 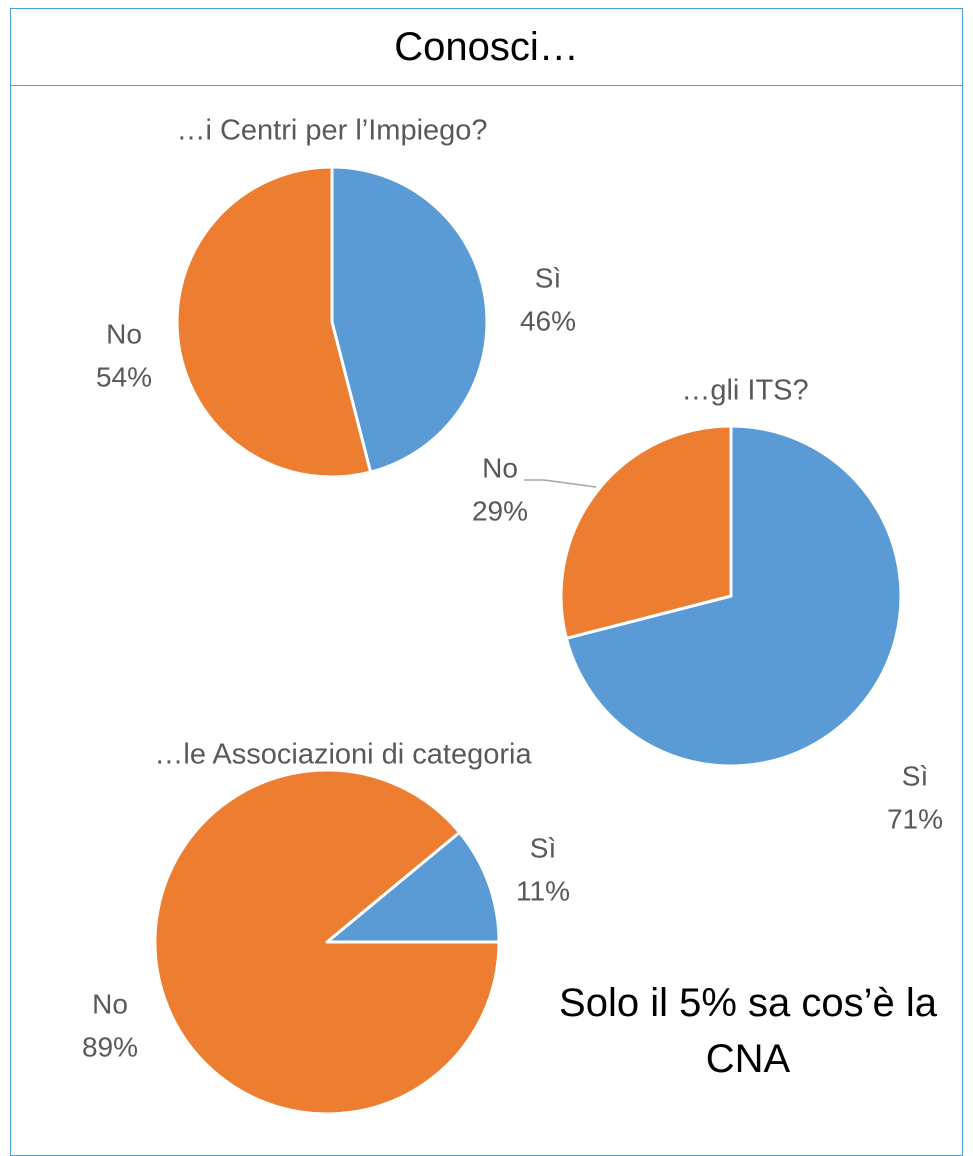 I want to click on slice-label: 11%, so click(x=543, y=890).